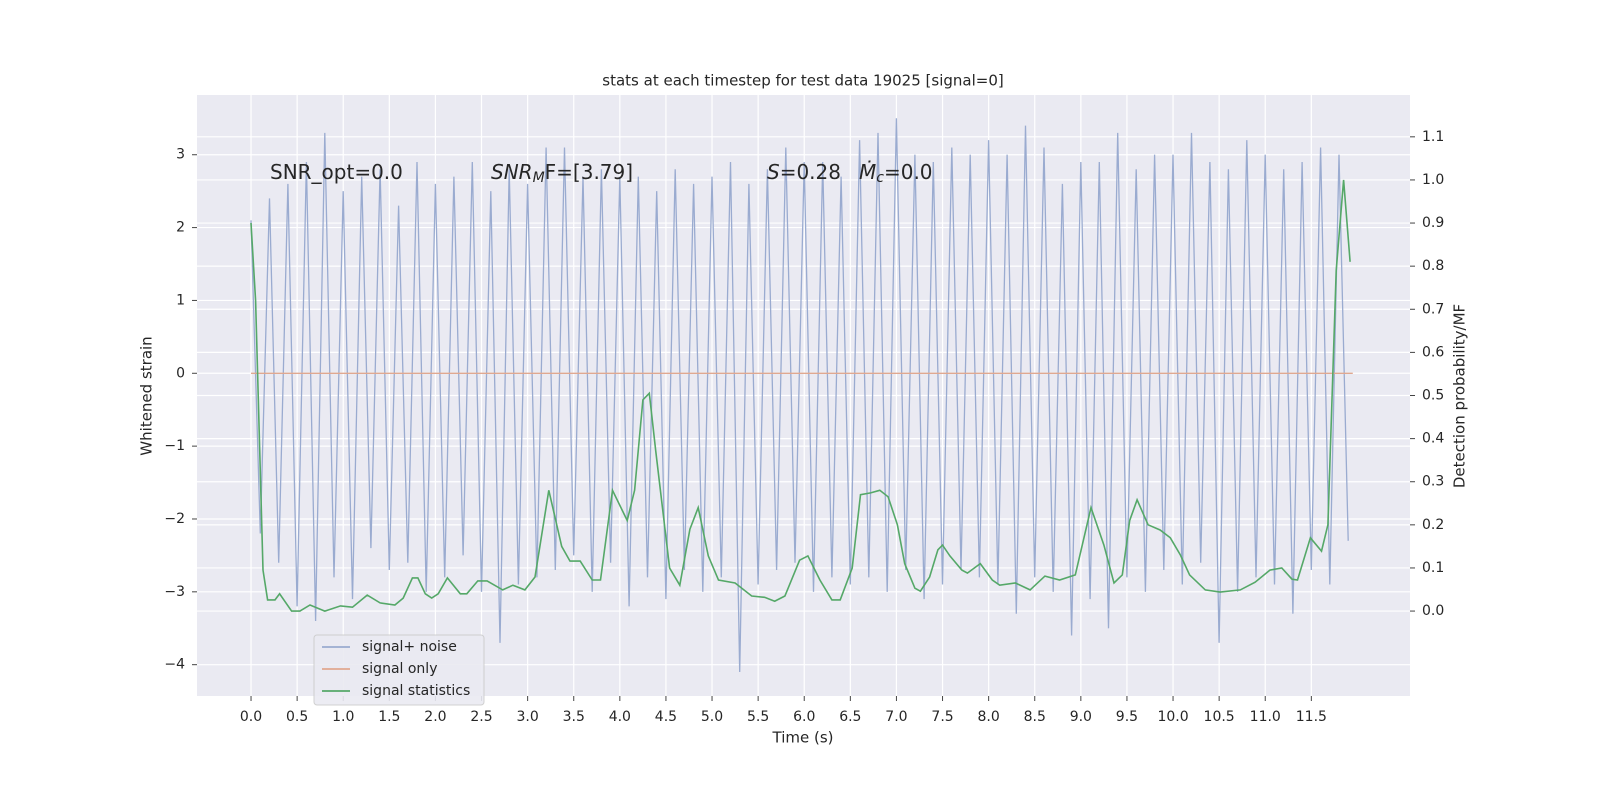  What do you see at coordinates (758, 717) in the screenshot?
I see `x-tick-label: 5.5` at bounding box center [758, 717].